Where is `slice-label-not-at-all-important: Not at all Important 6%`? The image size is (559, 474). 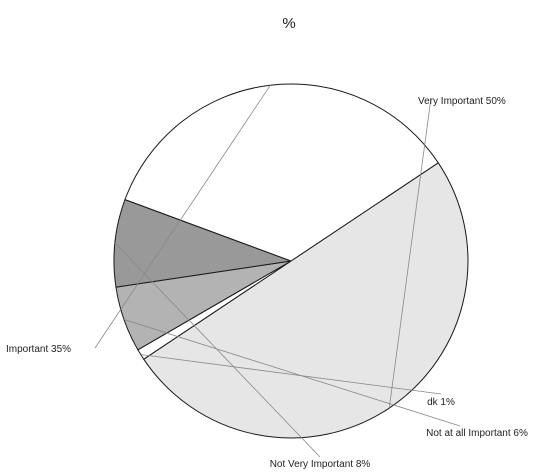
slice-label-not-at-all-important: Not at all Important 6% is located at coordinates (477, 433).